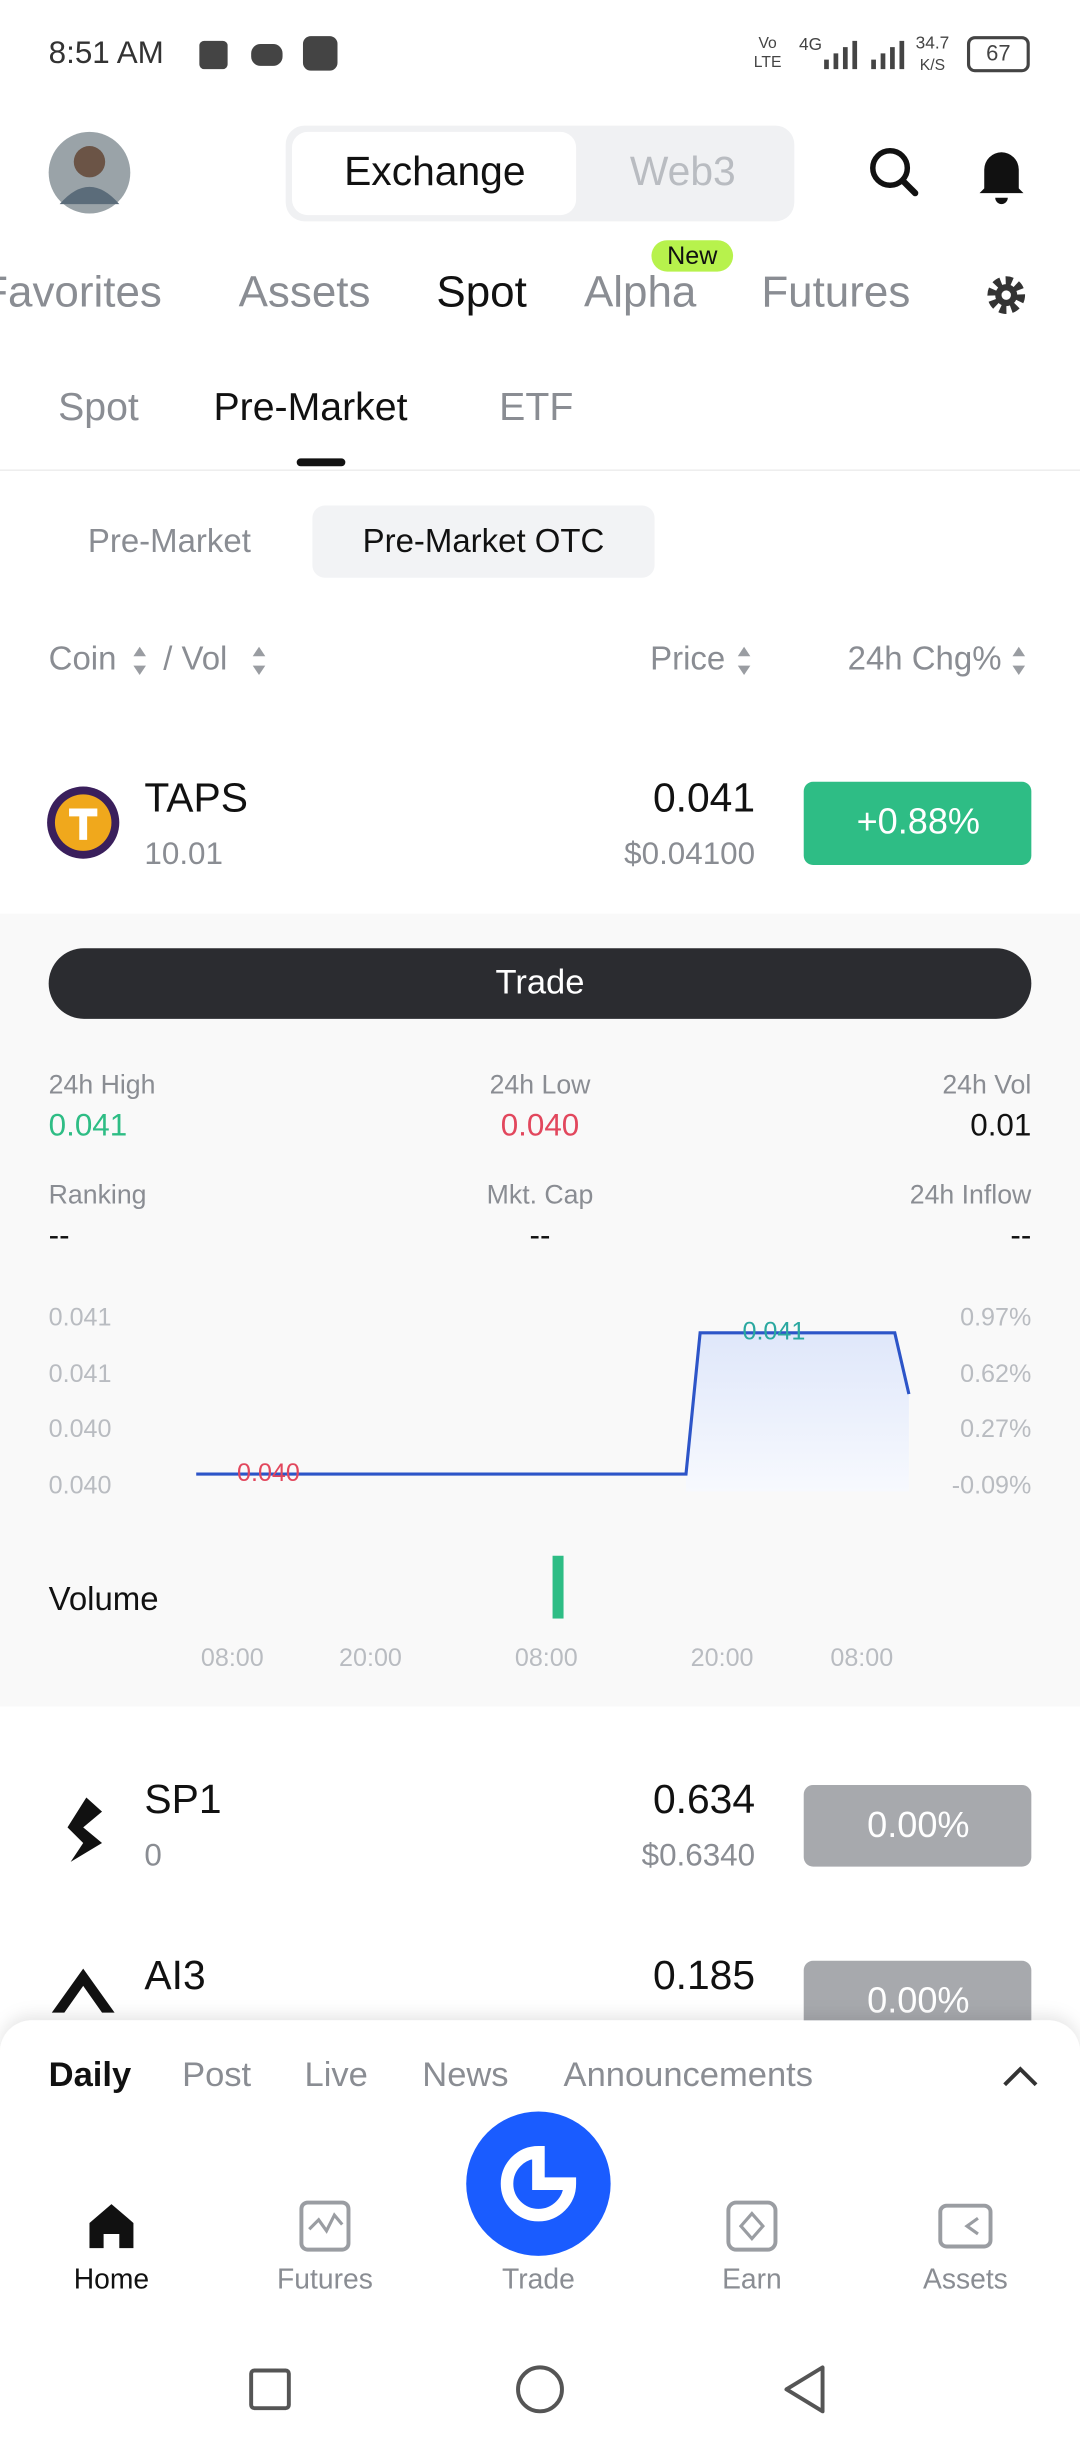 This screenshot has width=1080, height=2460. I want to click on nav-tab: Spot, so click(481, 292).